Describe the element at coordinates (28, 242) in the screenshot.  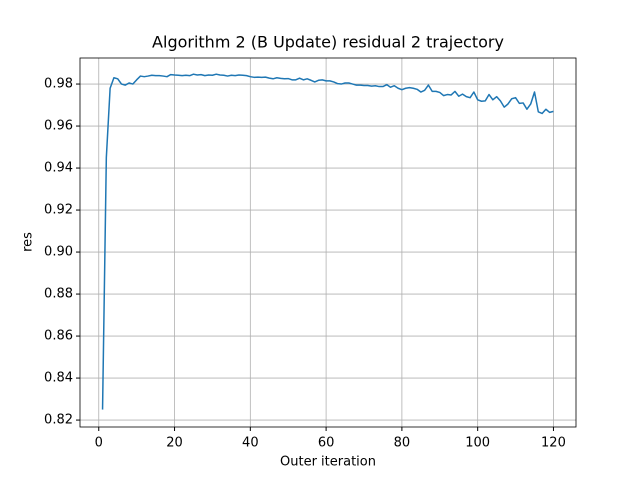
I see `y-axis-label: res` at that location.